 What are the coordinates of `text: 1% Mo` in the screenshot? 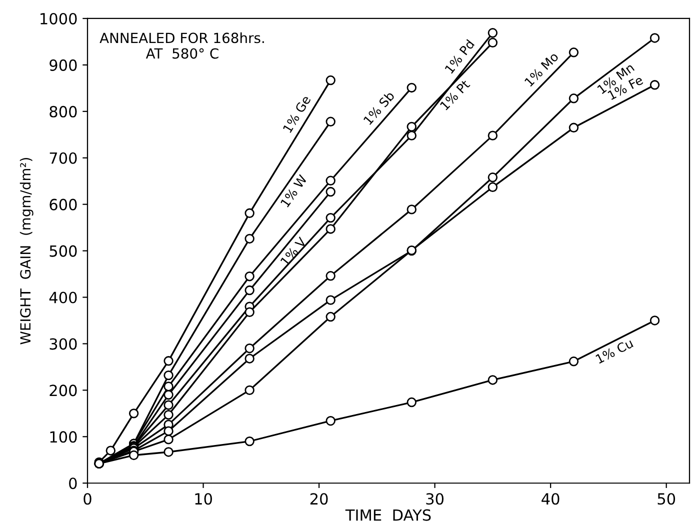 It's located at (541, 69).